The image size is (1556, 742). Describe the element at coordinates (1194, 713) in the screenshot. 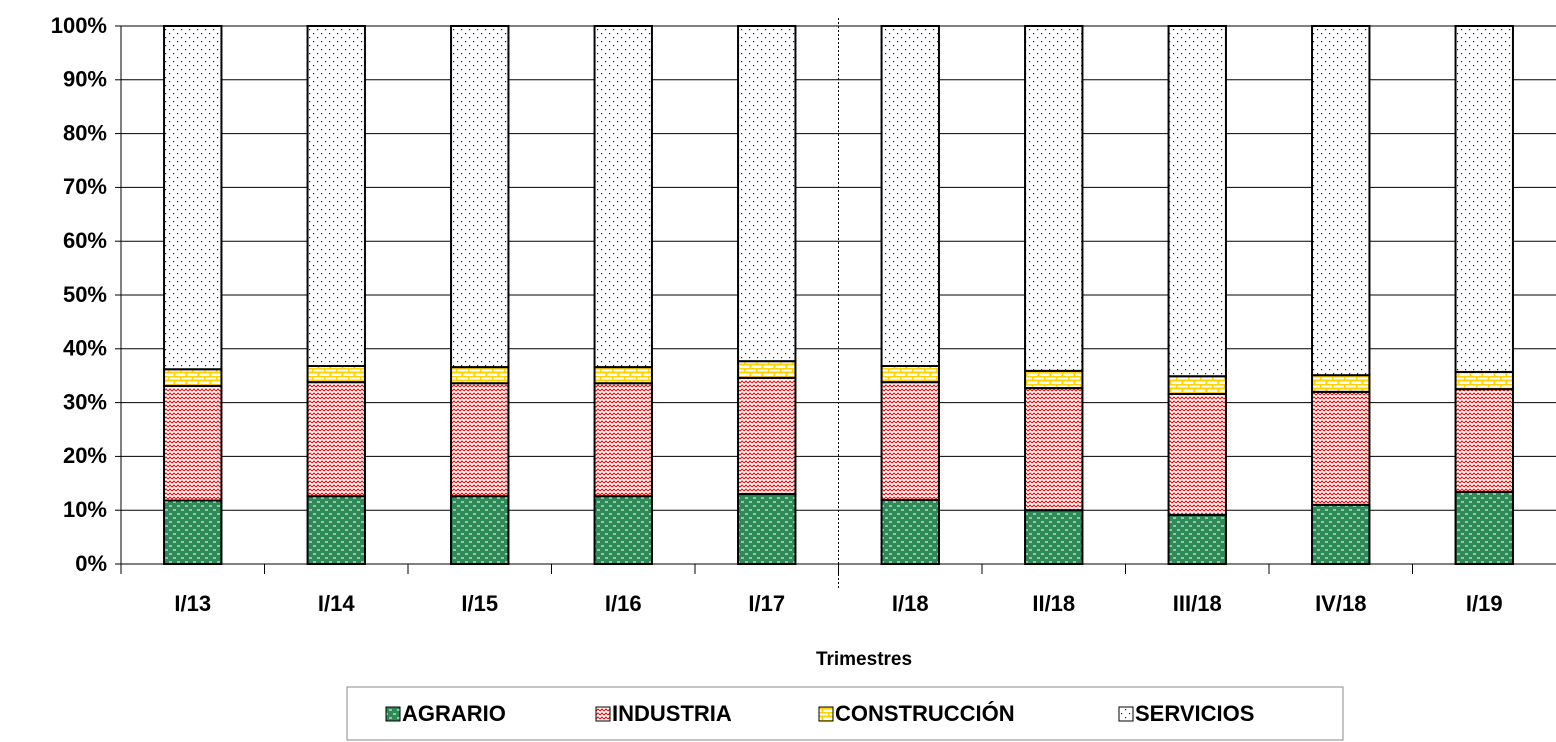

I see `legend-label: SERVICIOS` at that location.